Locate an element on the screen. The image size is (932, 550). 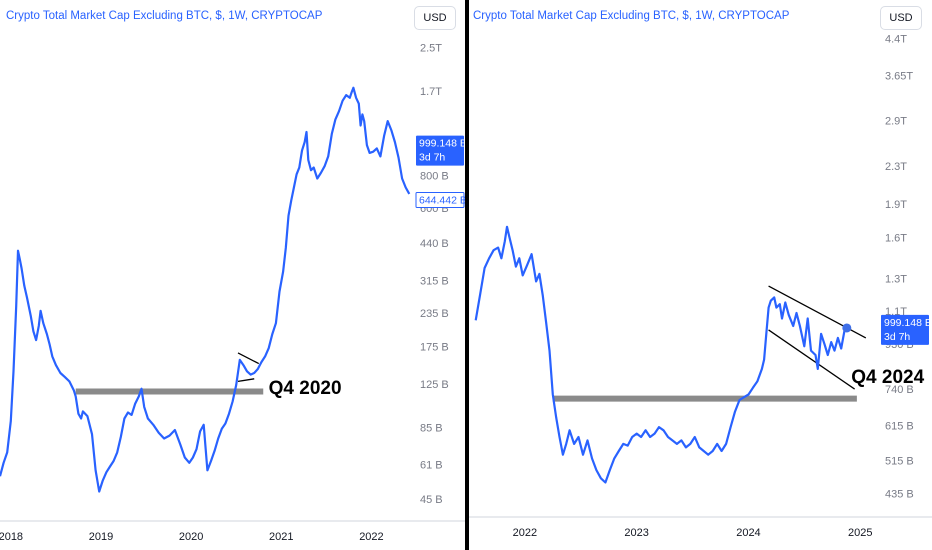
y-tick-label: 315 B is located at coordinates (434, 281).